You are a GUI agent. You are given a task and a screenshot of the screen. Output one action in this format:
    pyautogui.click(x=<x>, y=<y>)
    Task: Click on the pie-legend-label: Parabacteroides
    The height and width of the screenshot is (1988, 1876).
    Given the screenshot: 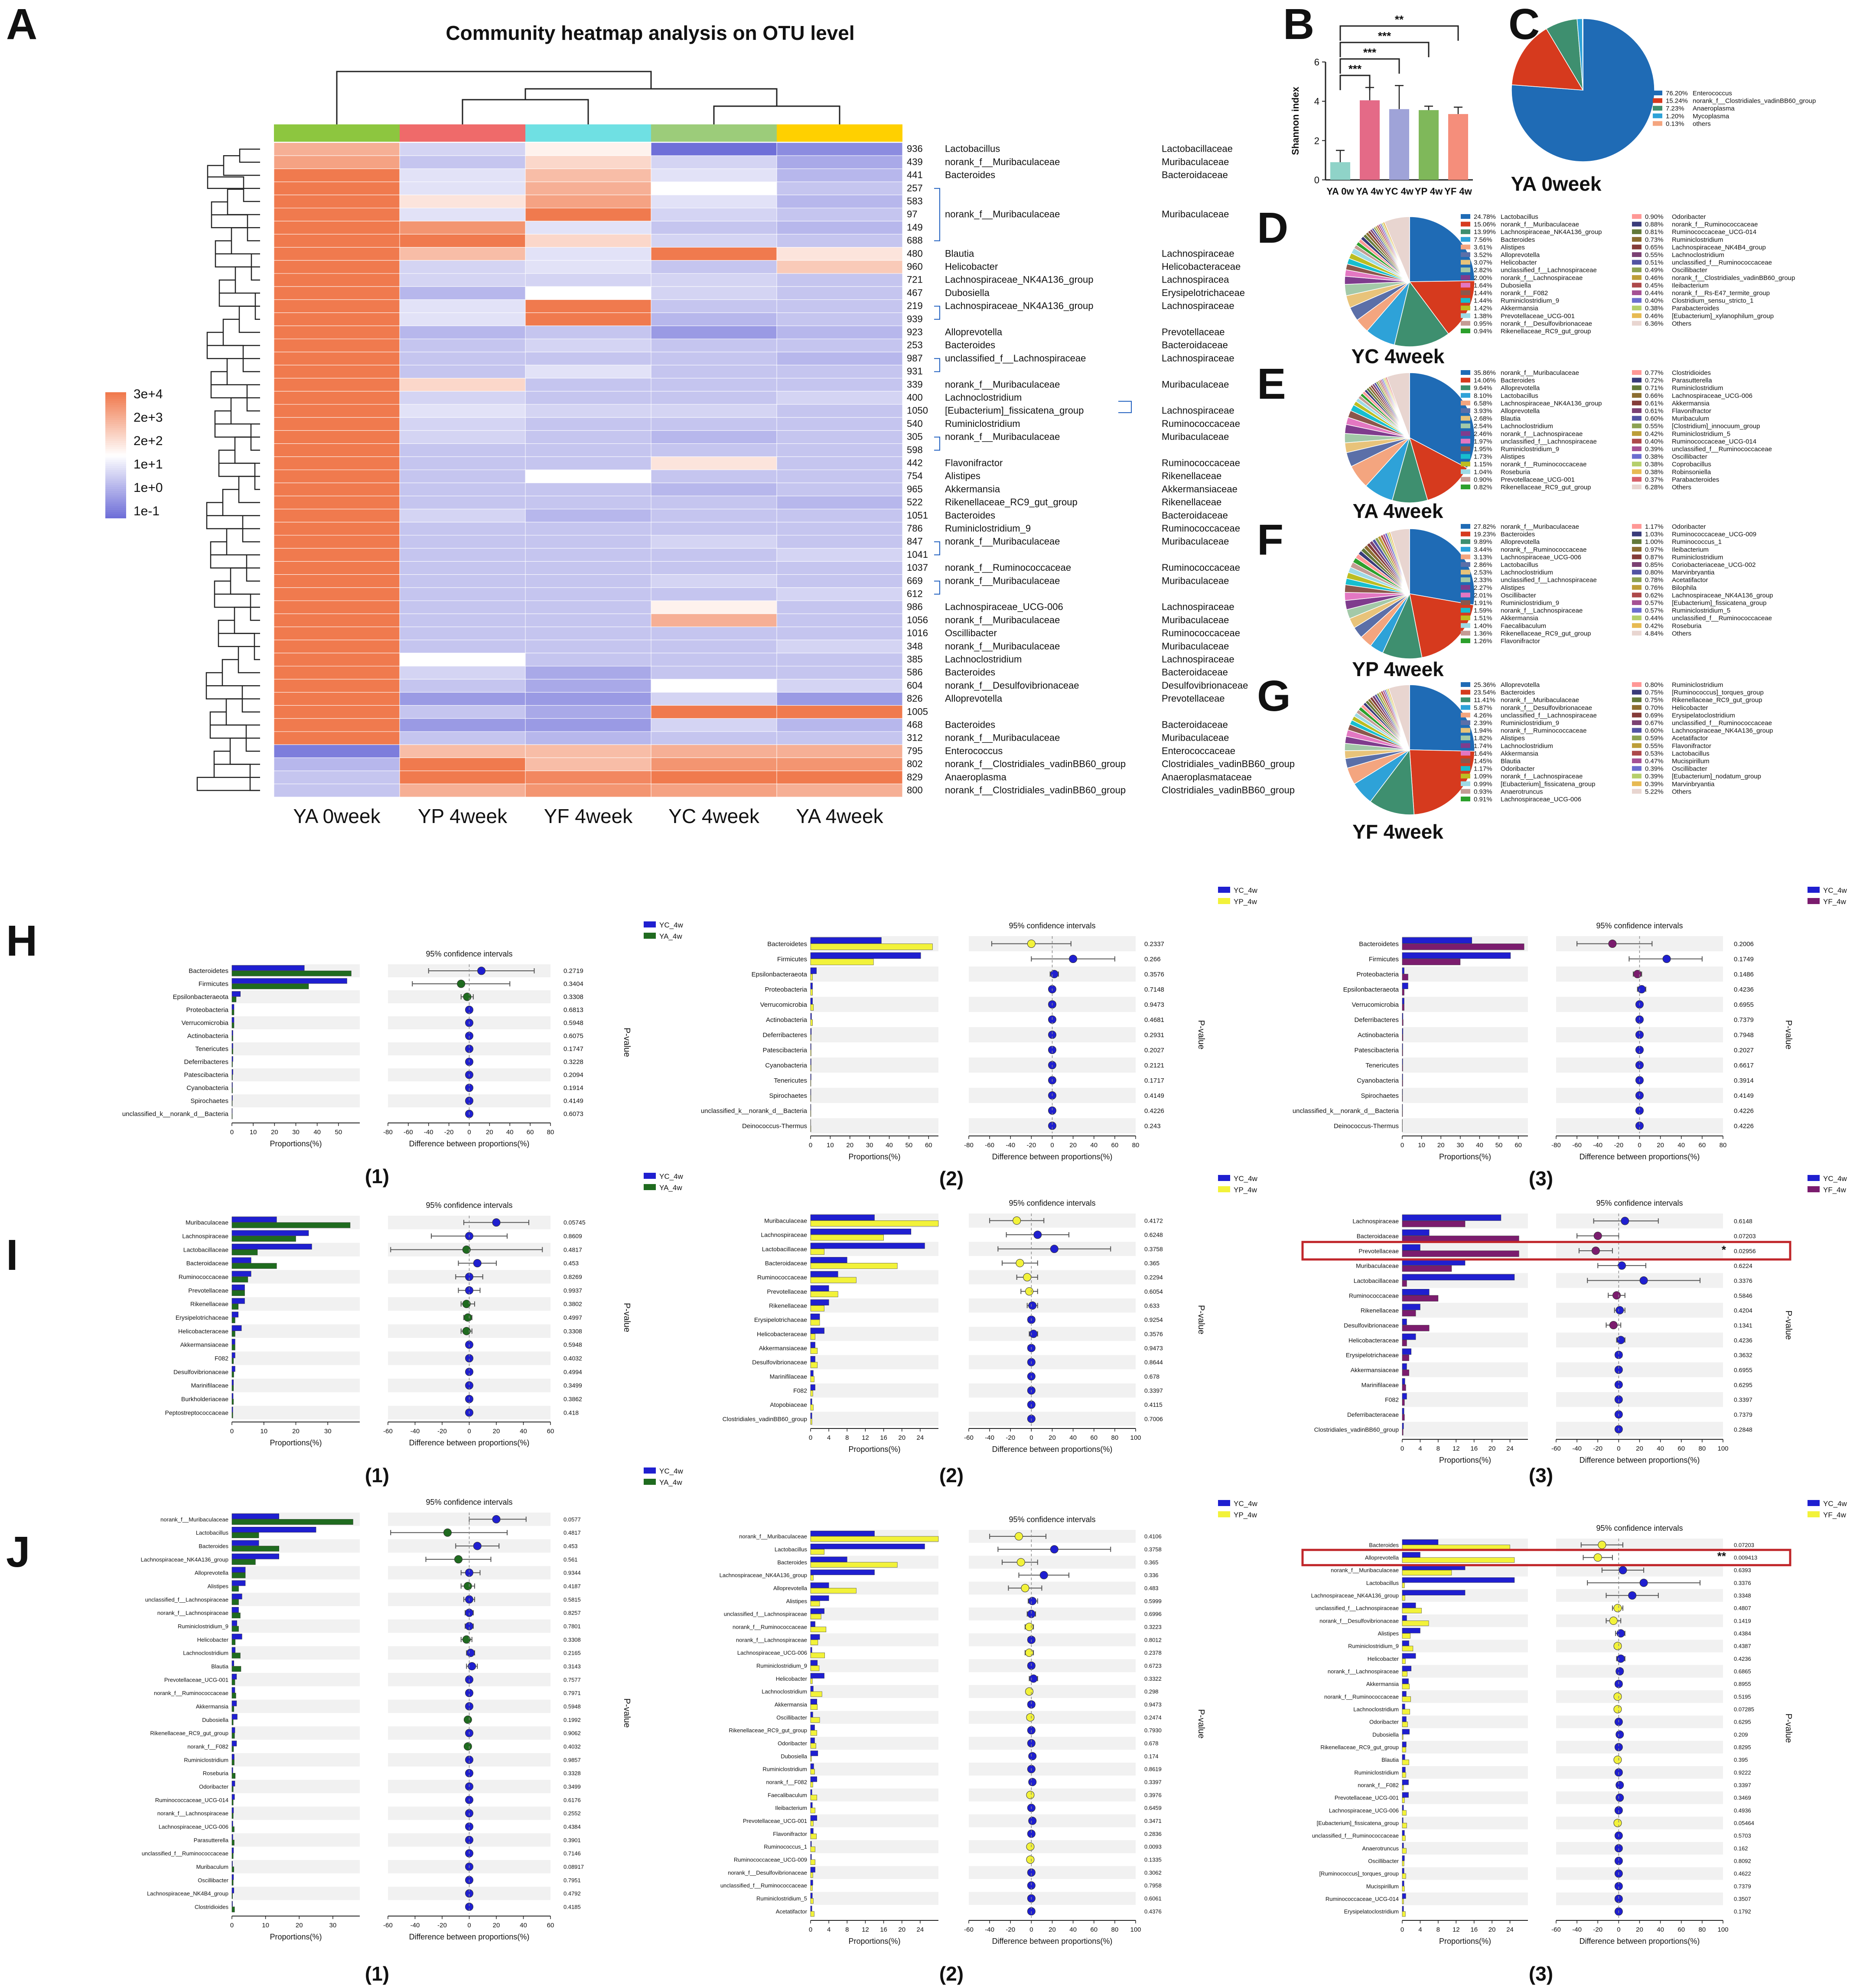 What is the action you would take?
    pyautogui.click(x=1695, y=479)
    